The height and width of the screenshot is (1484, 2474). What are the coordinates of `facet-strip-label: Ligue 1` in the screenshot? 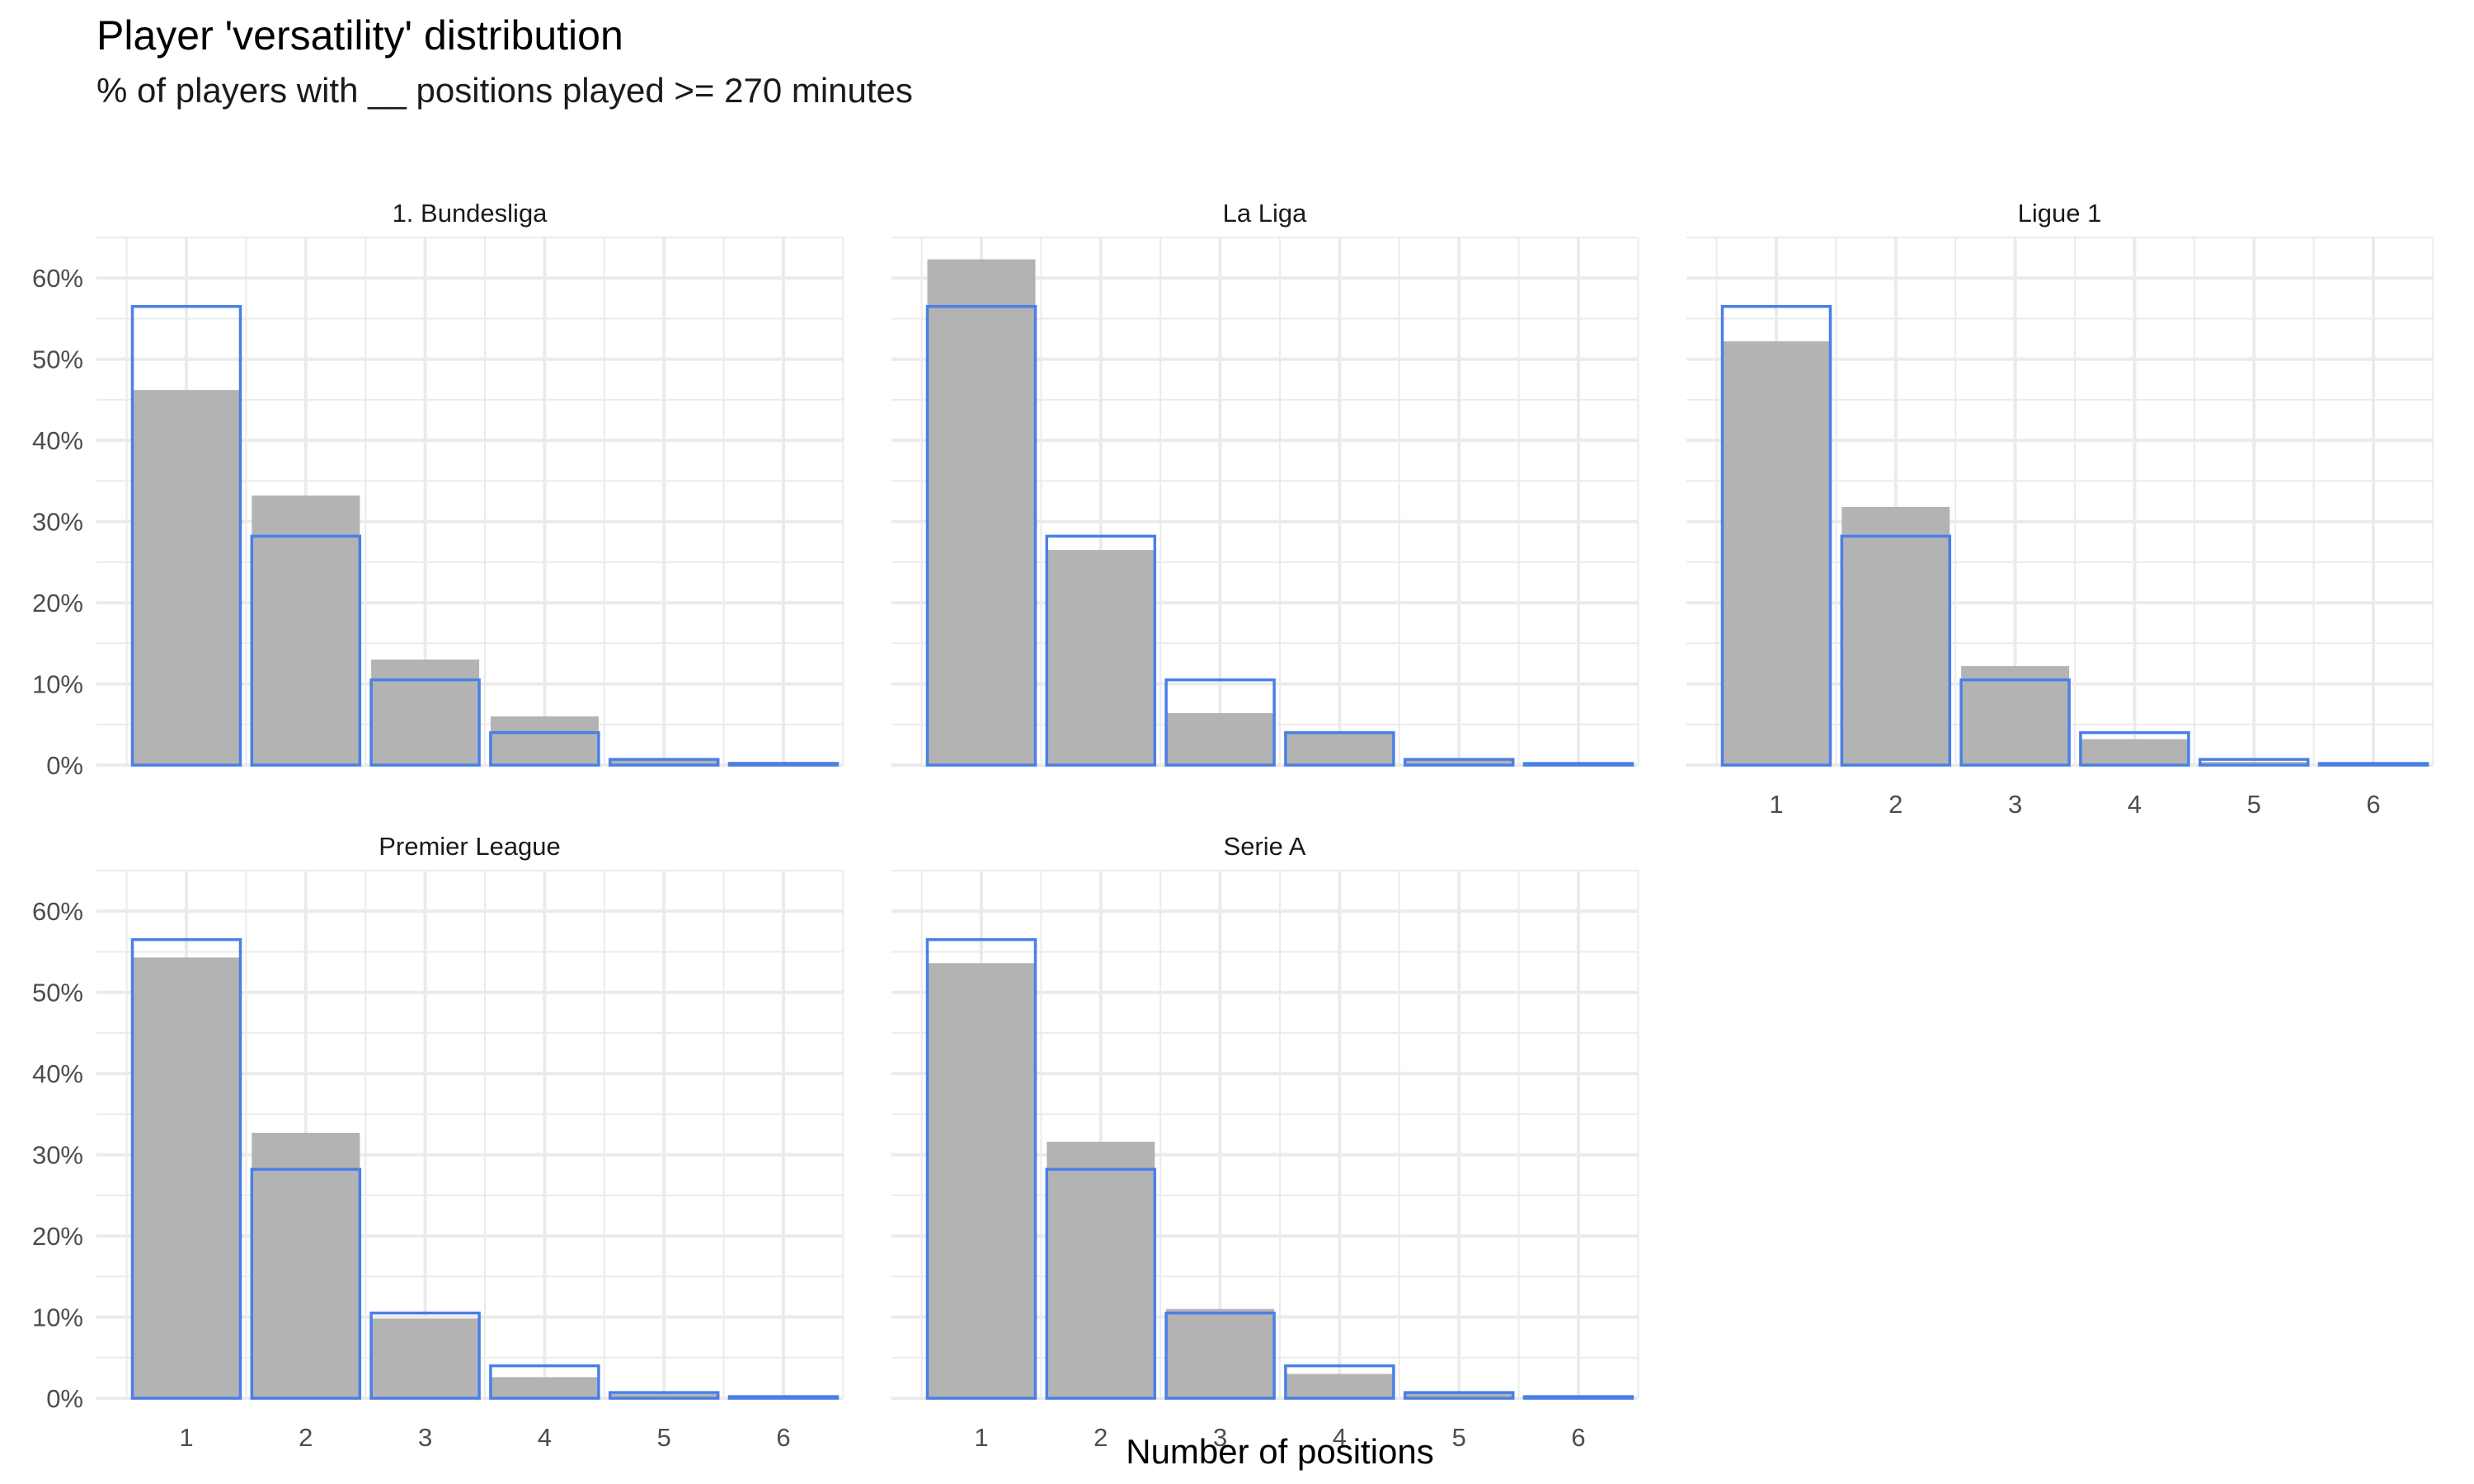 It's located at (2060, 213).